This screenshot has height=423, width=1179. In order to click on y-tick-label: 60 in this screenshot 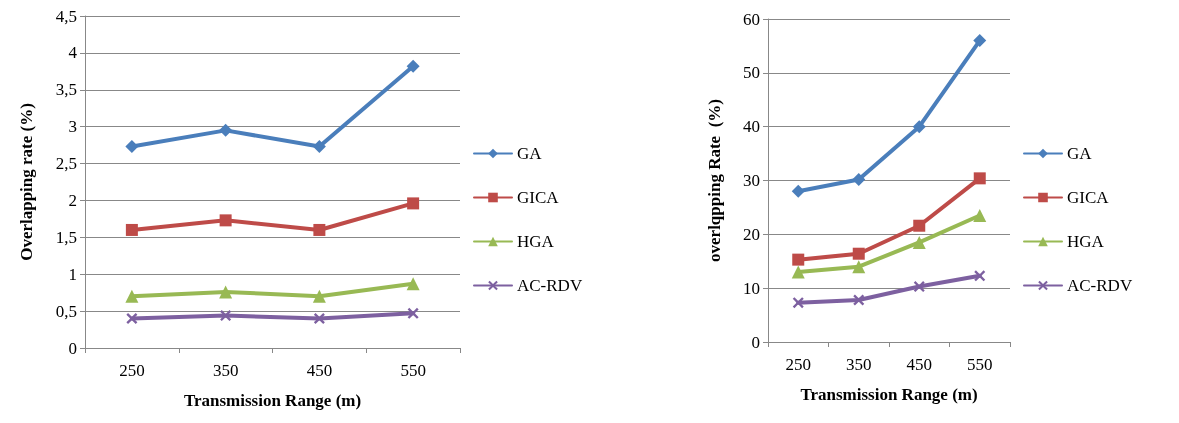, I will do `click(751, 19)`.